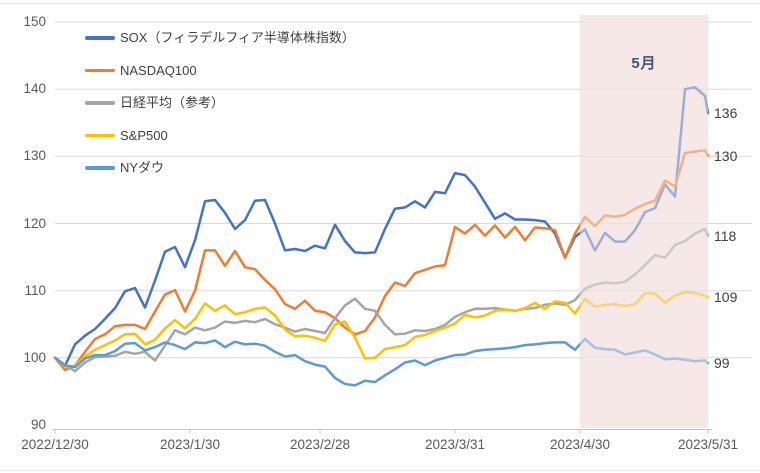 The width and height of the screenshot is (760, 473). What do you see at coordinates (38, 424) in the screenshot?
I see `y-axis-label: 90` at bounding box center [38, 424].